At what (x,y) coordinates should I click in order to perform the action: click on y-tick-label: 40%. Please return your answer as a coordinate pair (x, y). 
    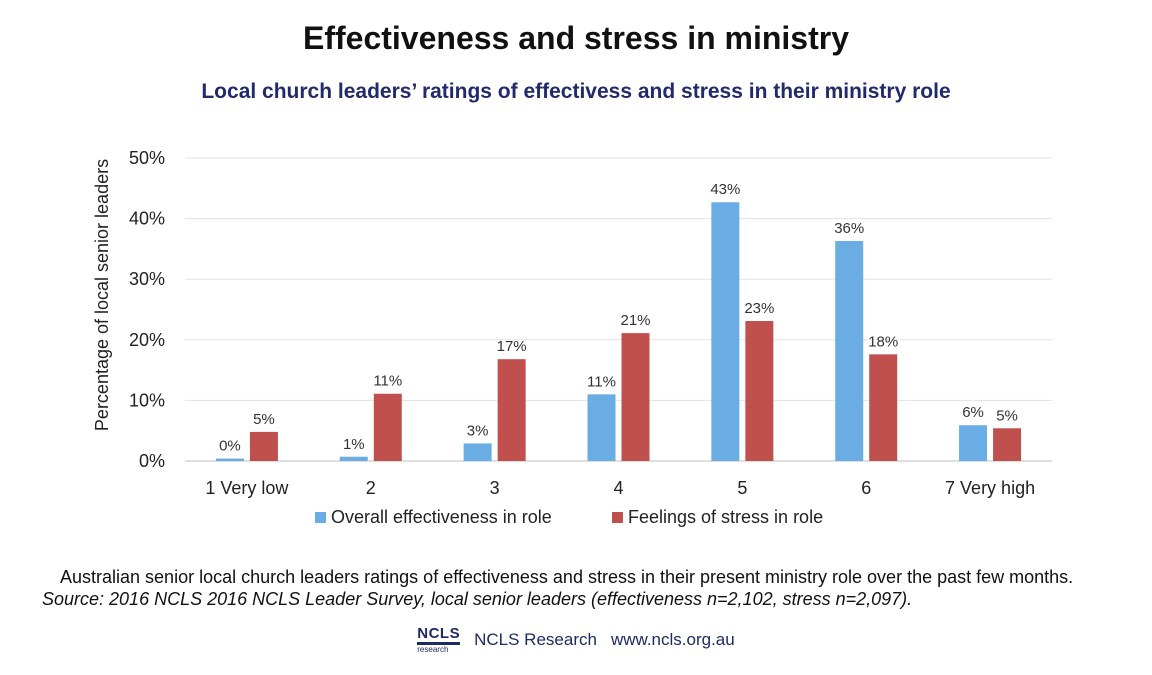
    Looking at the image, I should click on (147, 219).